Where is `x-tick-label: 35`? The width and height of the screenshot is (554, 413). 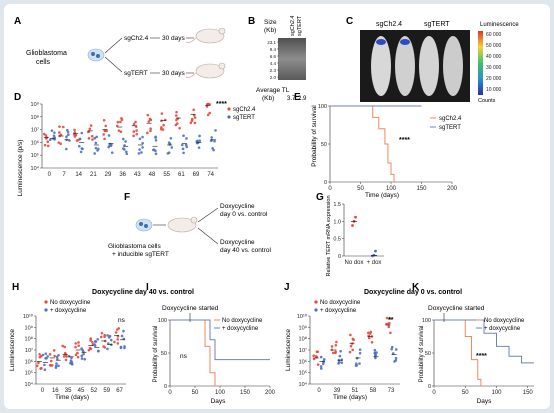
x-tick-label: 35 is located at coordinates (68, 391).